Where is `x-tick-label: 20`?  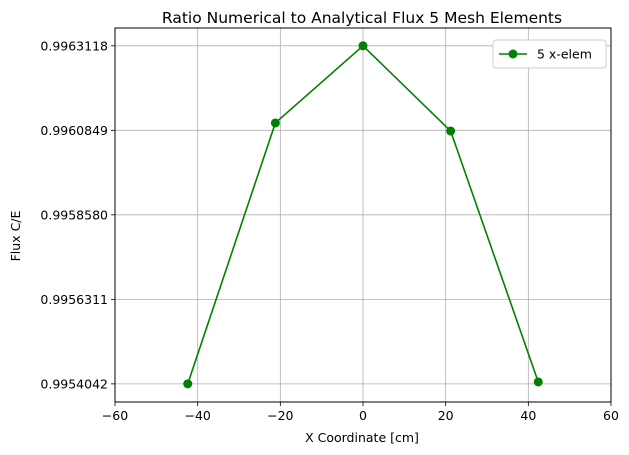 x-tick-label: 20 is located at coordinates (446, 415).